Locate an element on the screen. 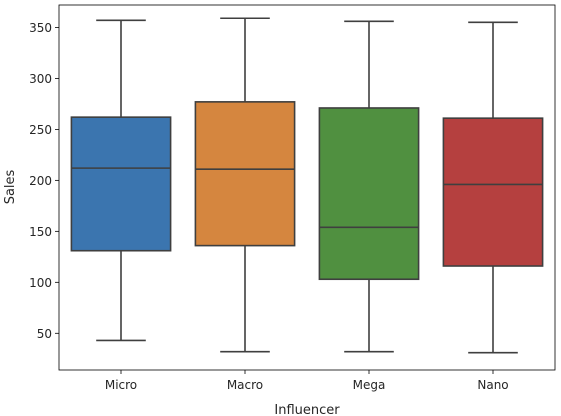 The width and height of the screenshot is (561, 416). x-axis: Micro Macro Mega Nano is located at coordinates (307, 381).